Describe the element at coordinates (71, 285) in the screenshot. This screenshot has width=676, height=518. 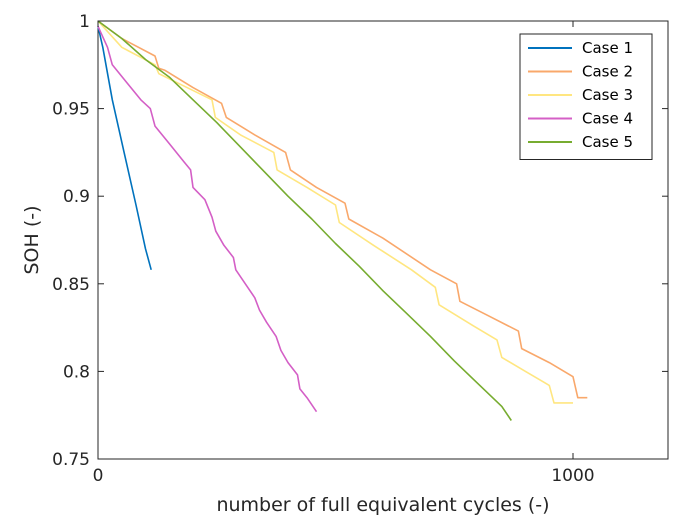
I see `y-tick-label: 0.85` at that location.